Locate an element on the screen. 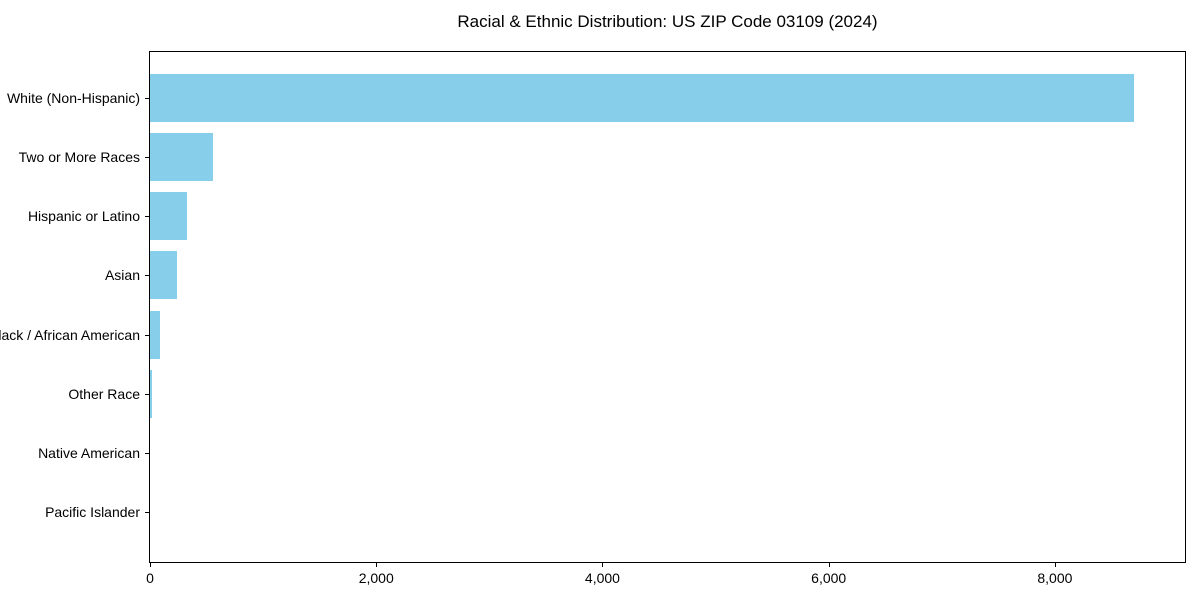 This screenshot has height=600, width=1200. y-tick-label: Hispanic or Latino is located at coordinates (83, 216).